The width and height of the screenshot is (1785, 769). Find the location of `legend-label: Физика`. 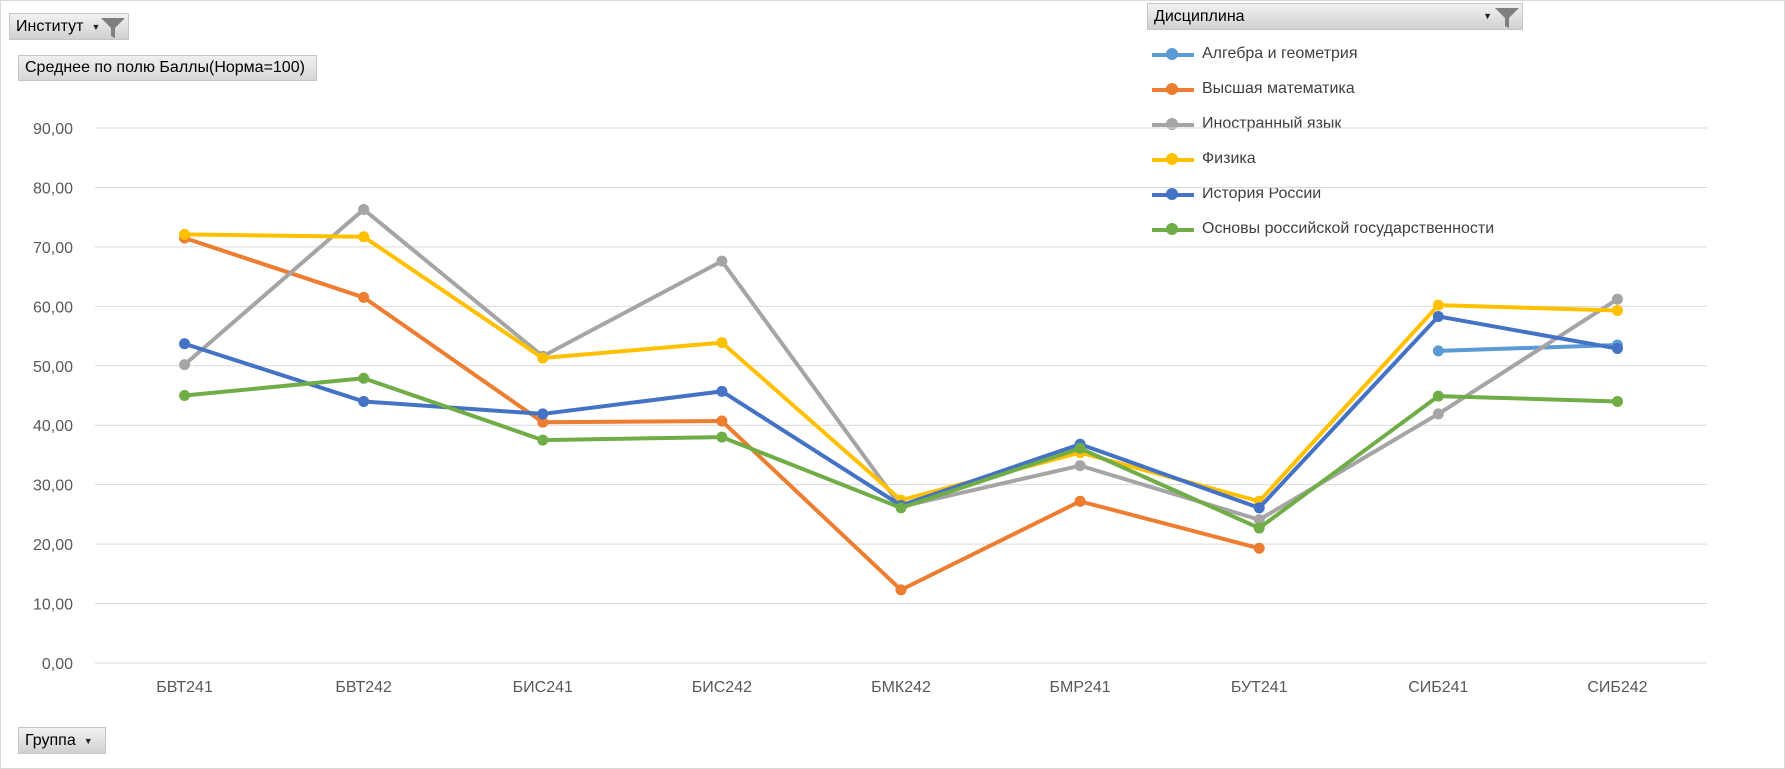

legend-label: Физика is located at coordinates (1229, 158).